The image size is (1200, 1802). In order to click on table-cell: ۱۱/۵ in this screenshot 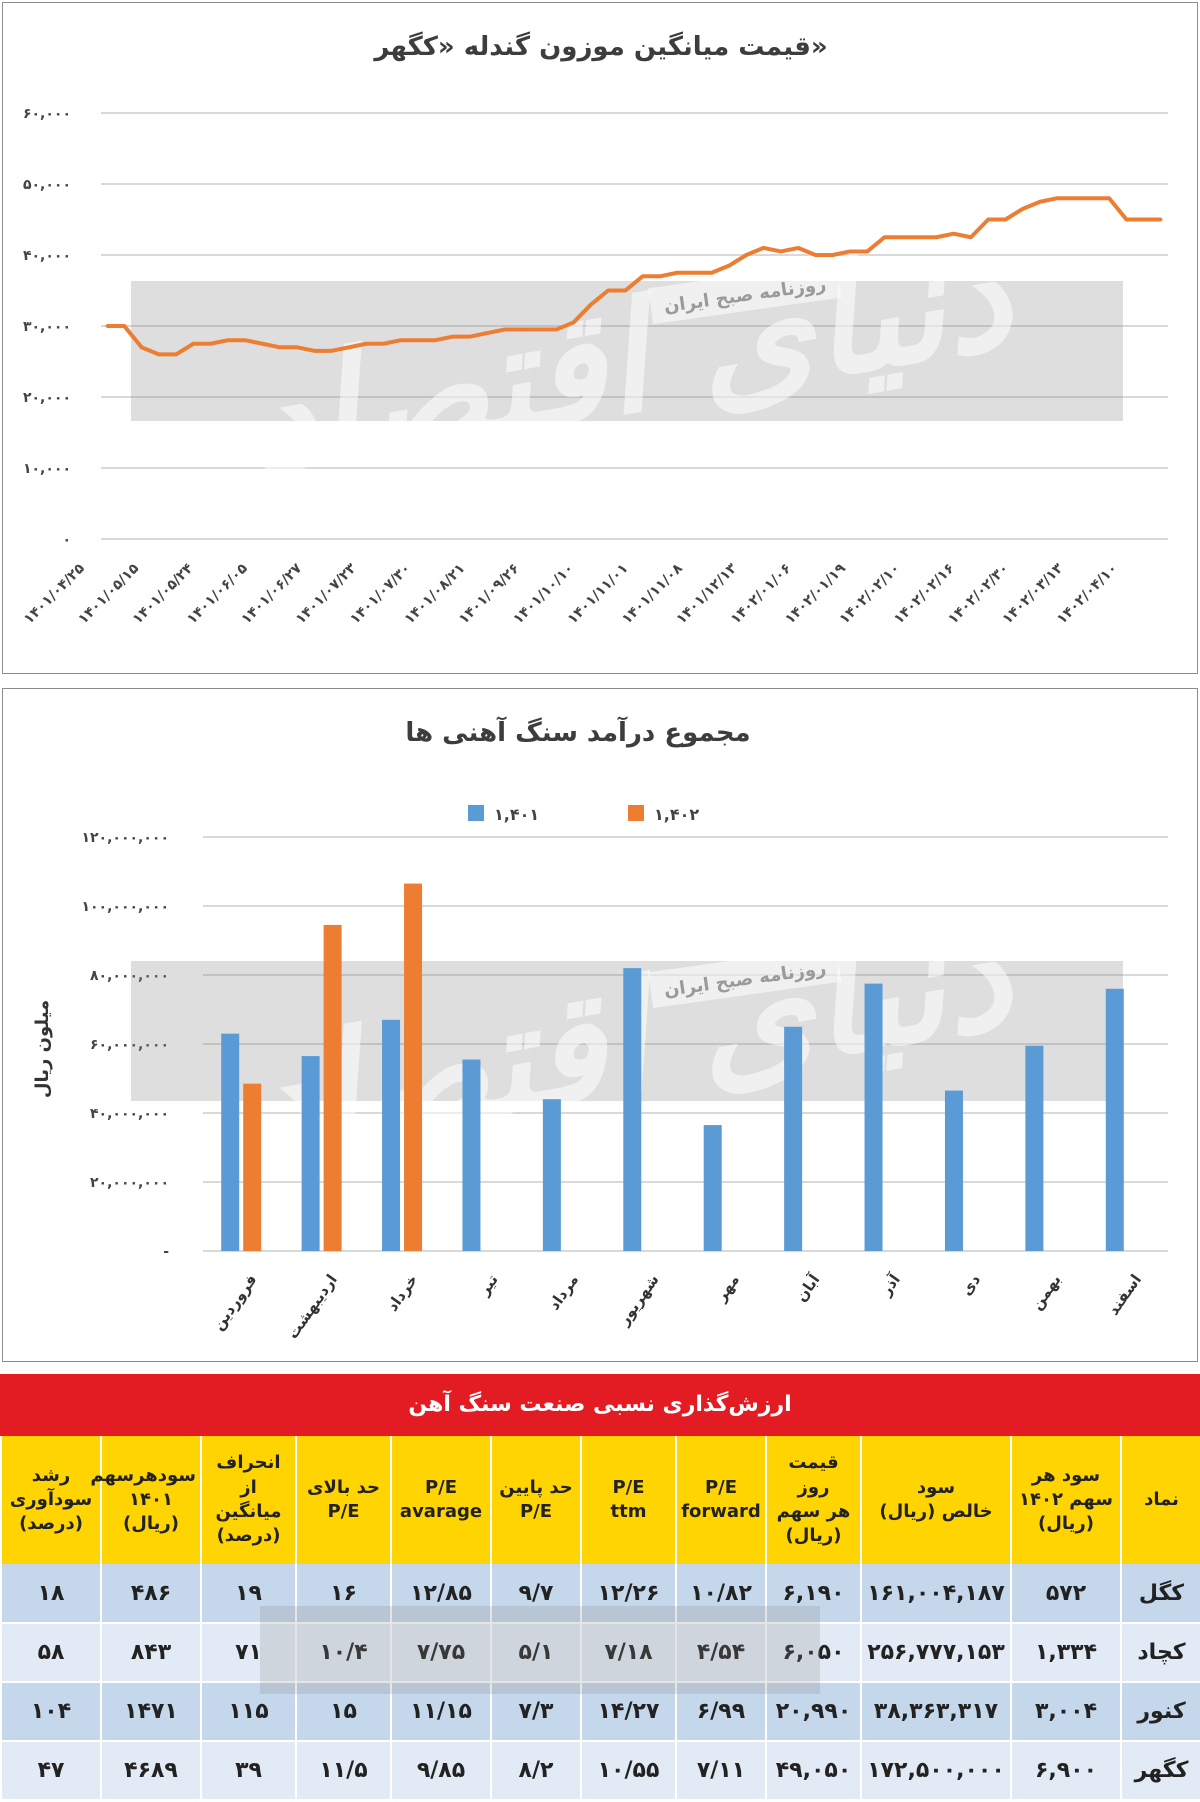, I will do `click(343, 1771)`.